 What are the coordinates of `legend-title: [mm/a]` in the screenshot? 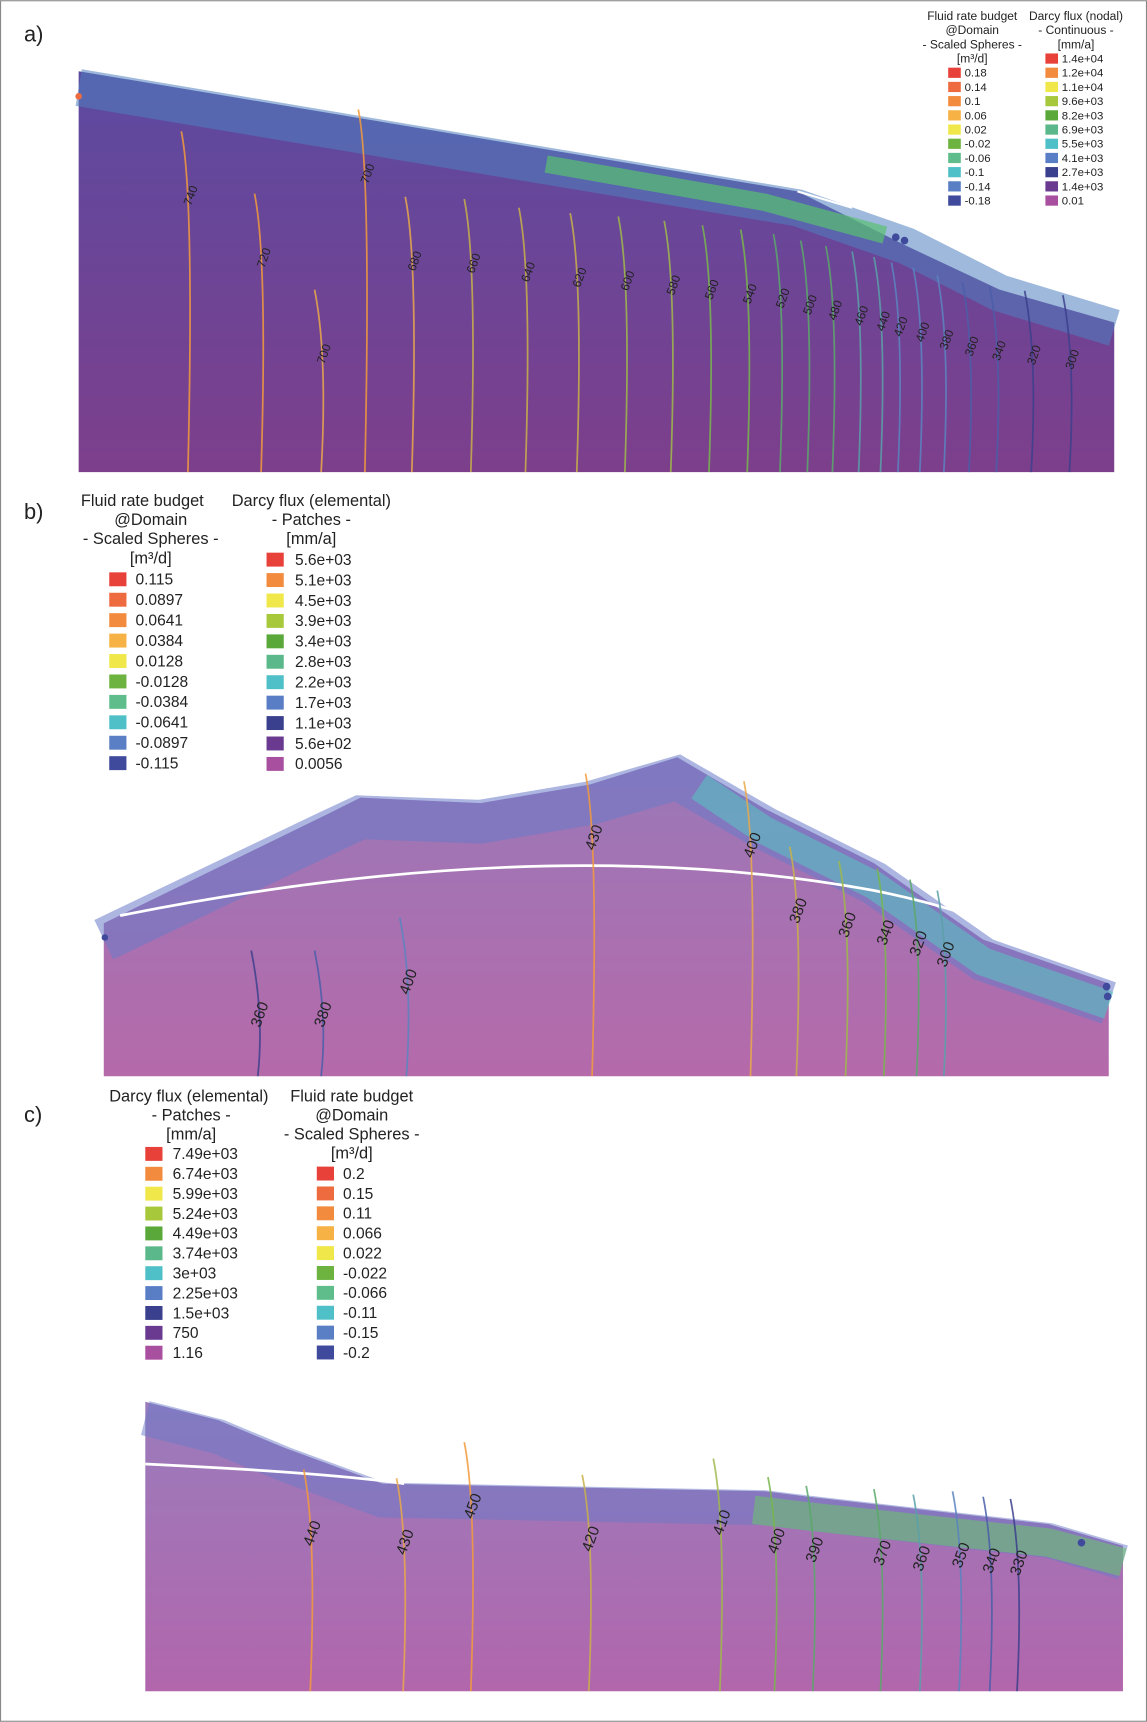 It's located at (1076, 44).